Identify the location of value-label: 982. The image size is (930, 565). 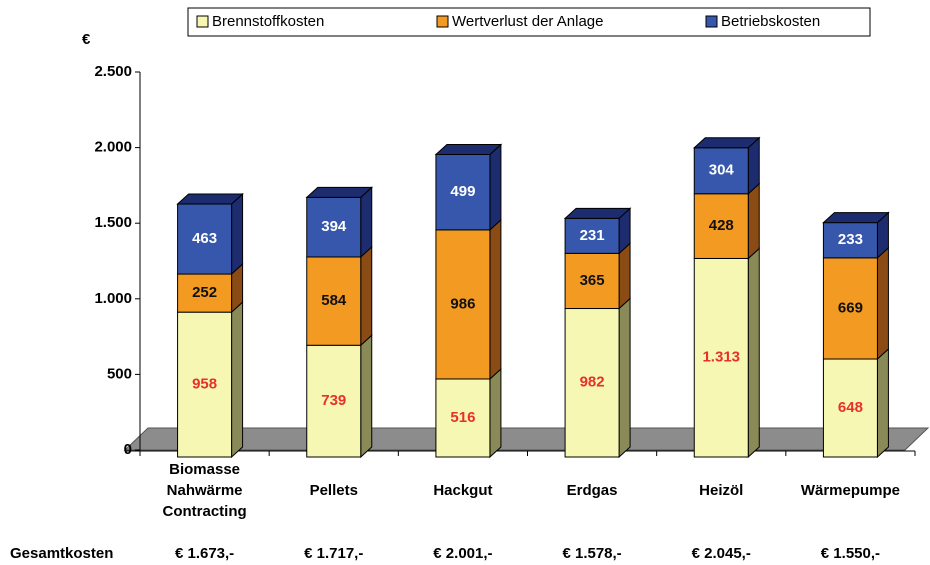
(592, 382).